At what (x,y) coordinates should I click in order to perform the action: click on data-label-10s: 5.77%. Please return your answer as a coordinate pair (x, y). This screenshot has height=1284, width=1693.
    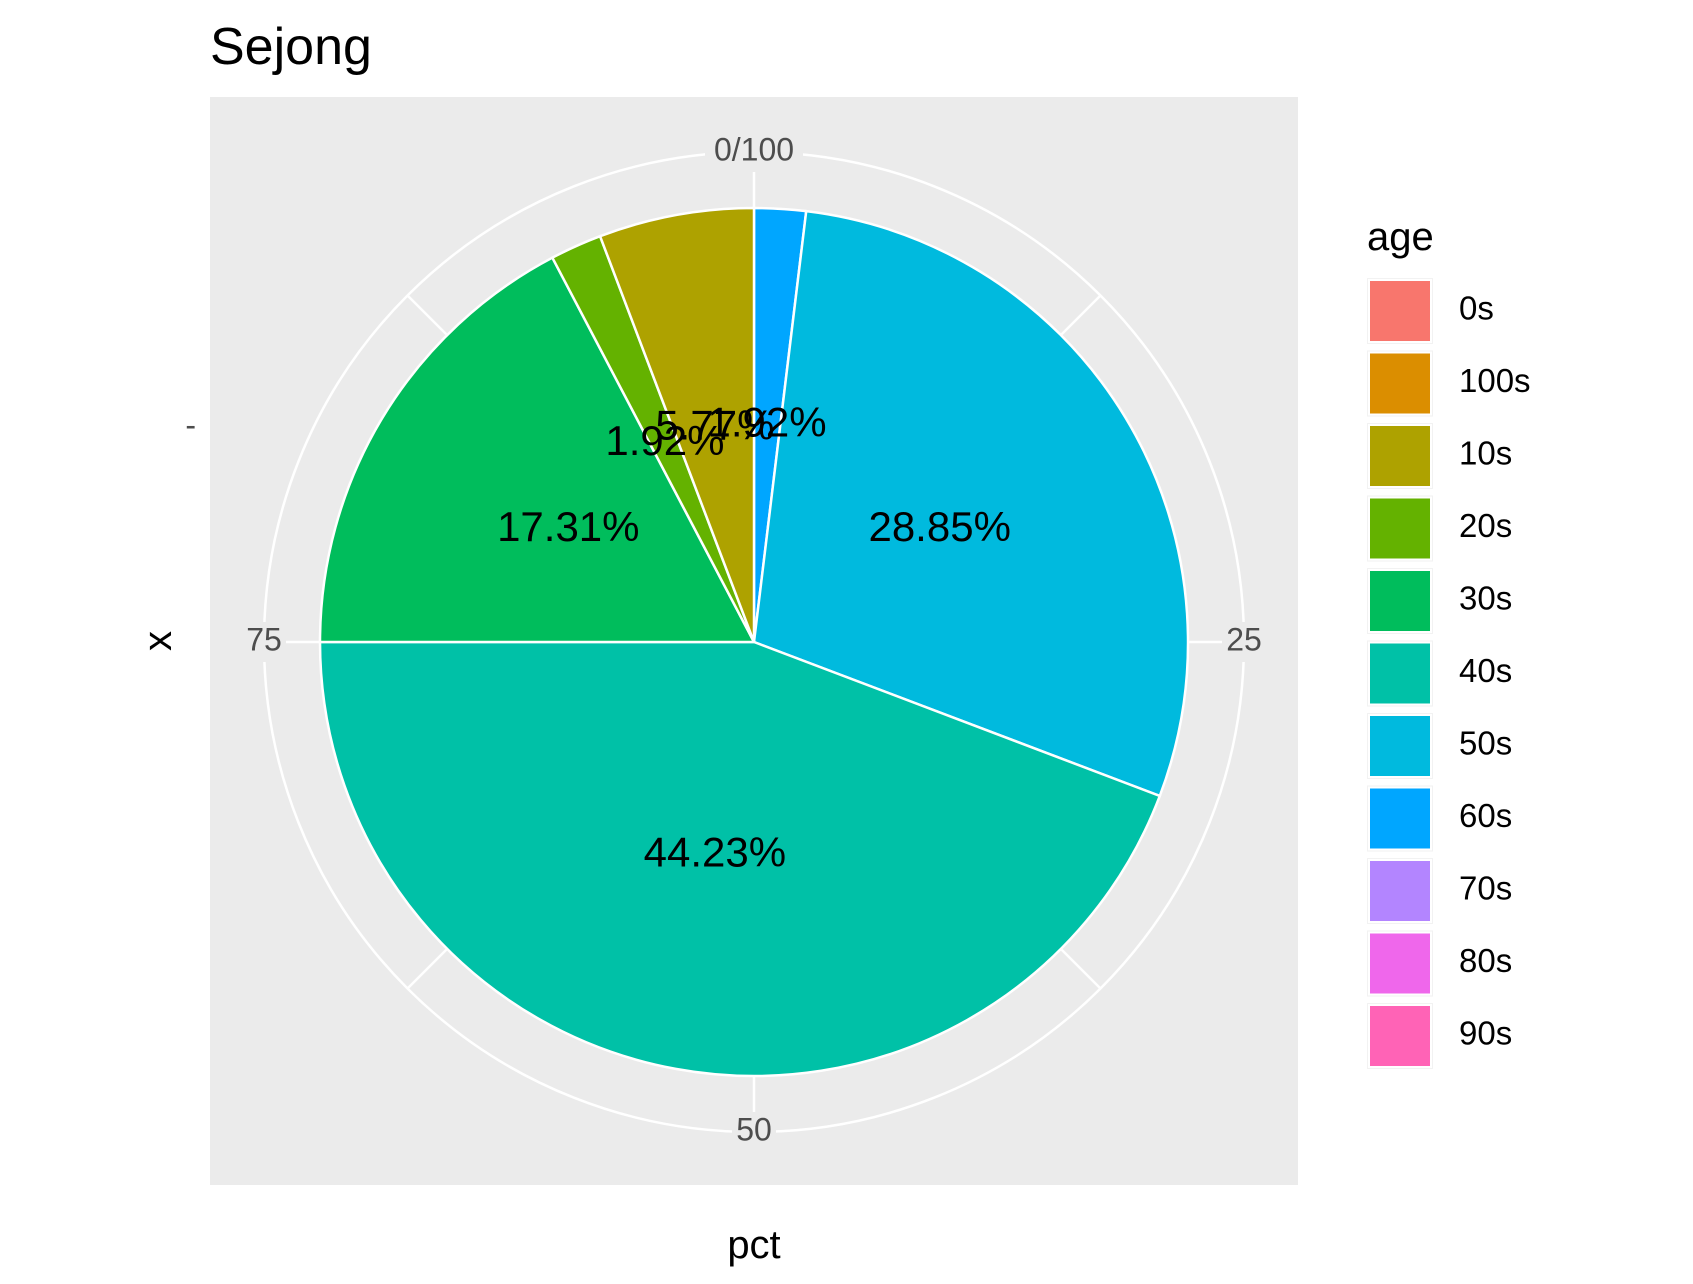
    Looking at the image, I should click on (714, 425).